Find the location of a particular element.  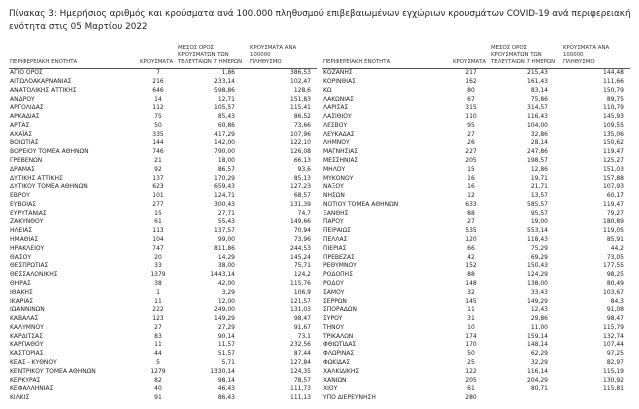

region-cell: ΝΑΞΟΥ is located at coordinates (333, 187).